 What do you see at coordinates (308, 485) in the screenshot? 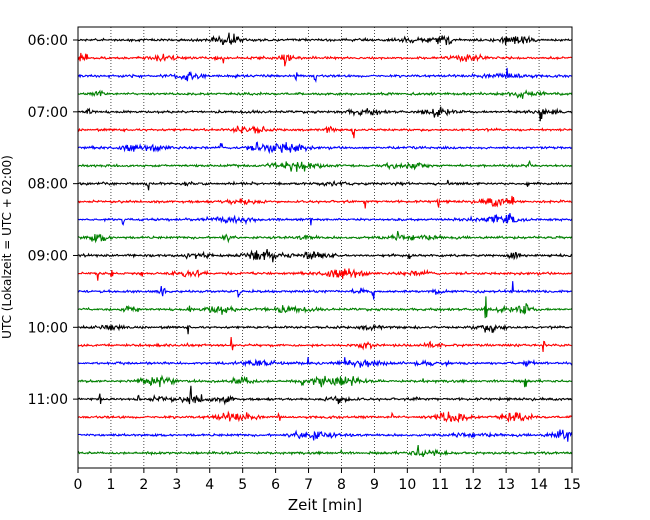
I see `x-tick-label: 7` at bounding box center [308, 485].